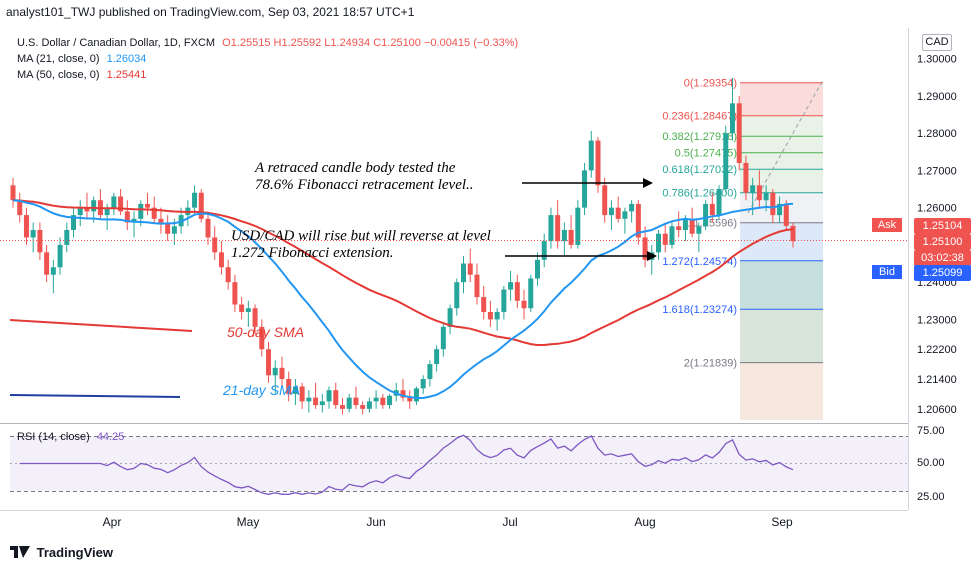 The height and width of the screenshot is (571, 977). Describe the element at coordinates (248, 522) in the screenshot. I see `time-tick-label: May` at that location.